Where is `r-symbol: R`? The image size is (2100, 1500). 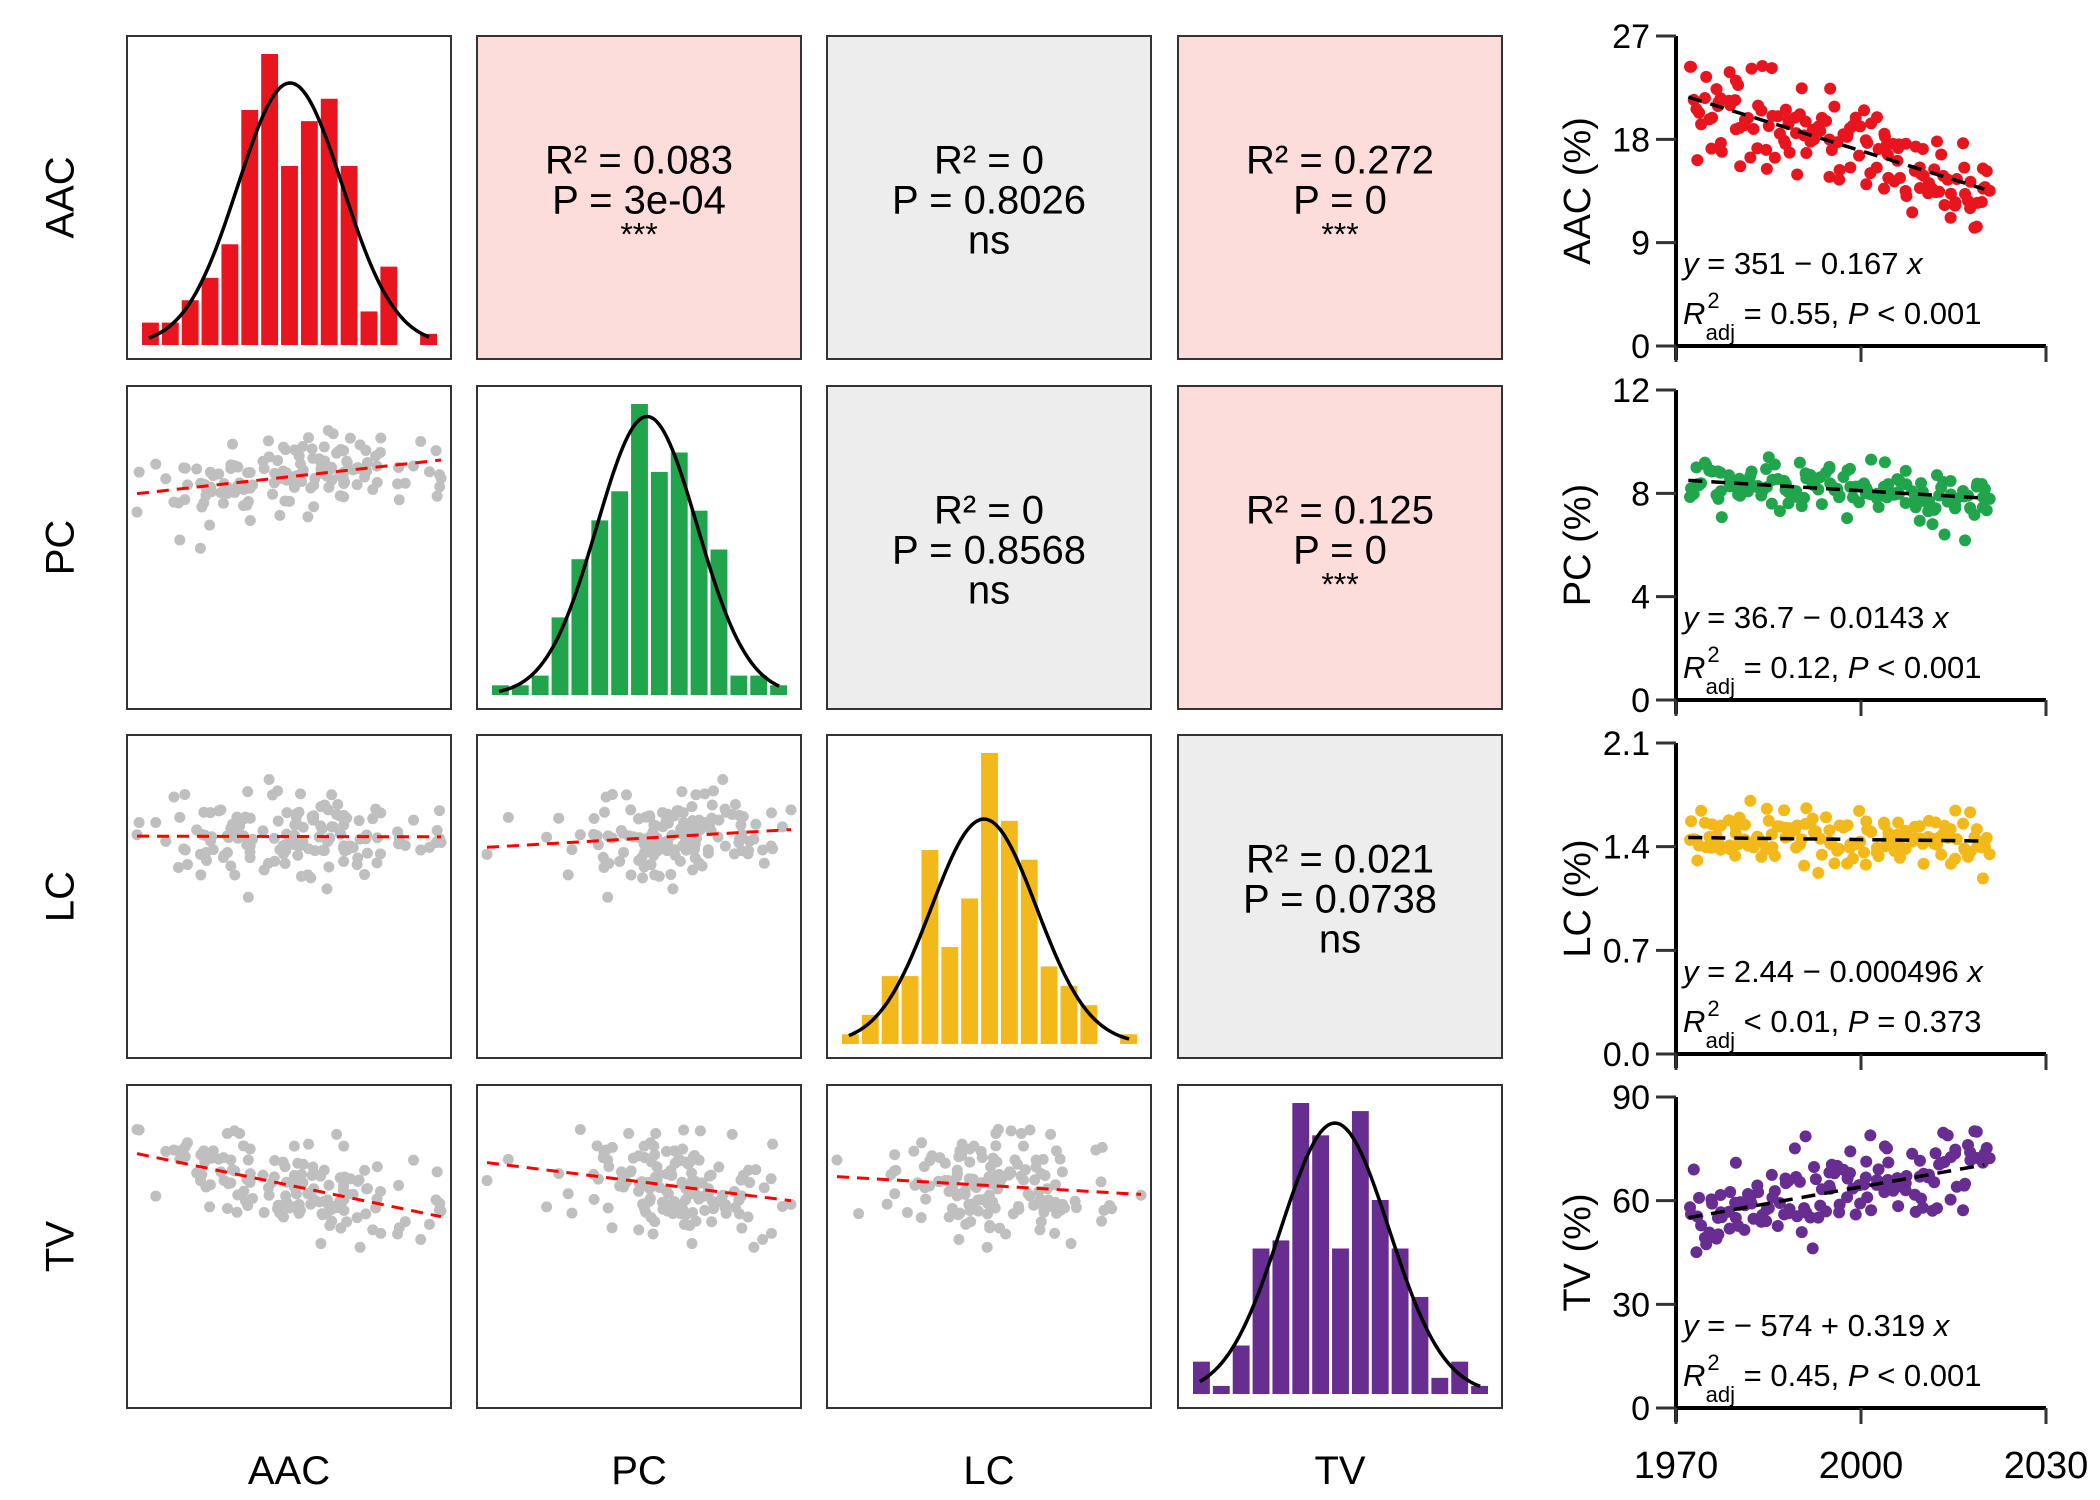
r-symbol: R is located at coordinates (1694, 1021).